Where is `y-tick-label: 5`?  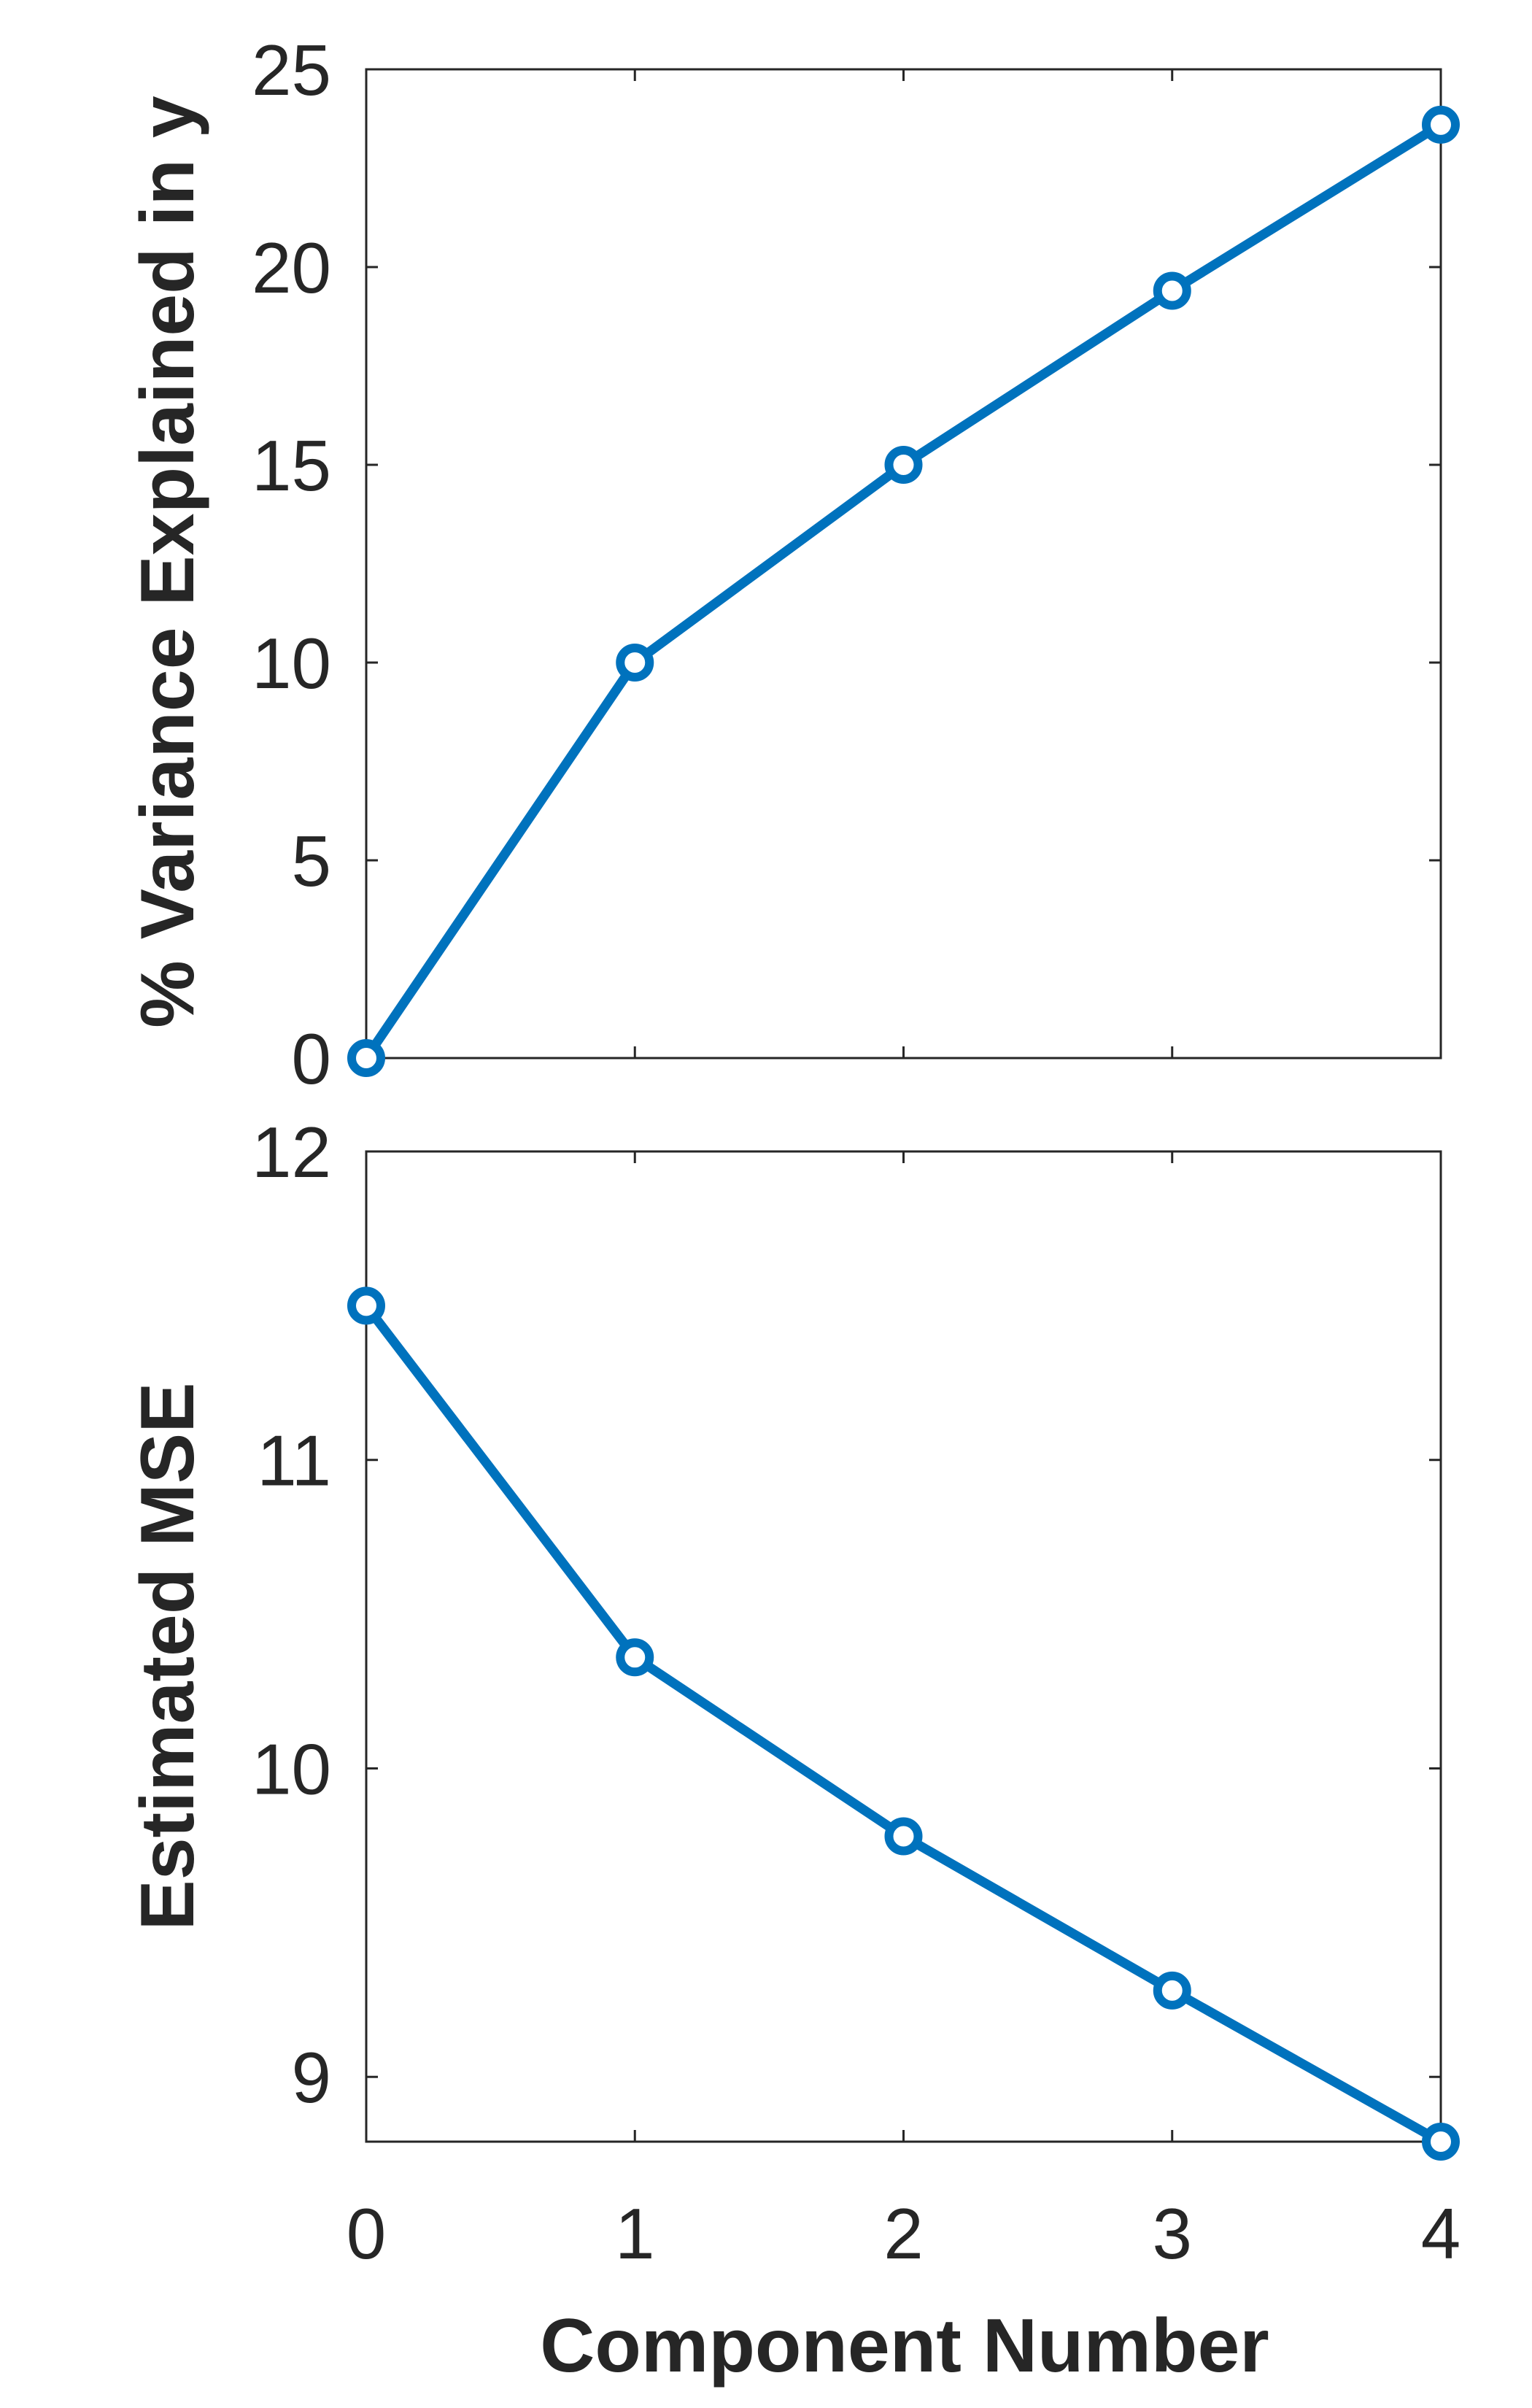
y-tick-label: 5 is located at coordinates (311, 861).